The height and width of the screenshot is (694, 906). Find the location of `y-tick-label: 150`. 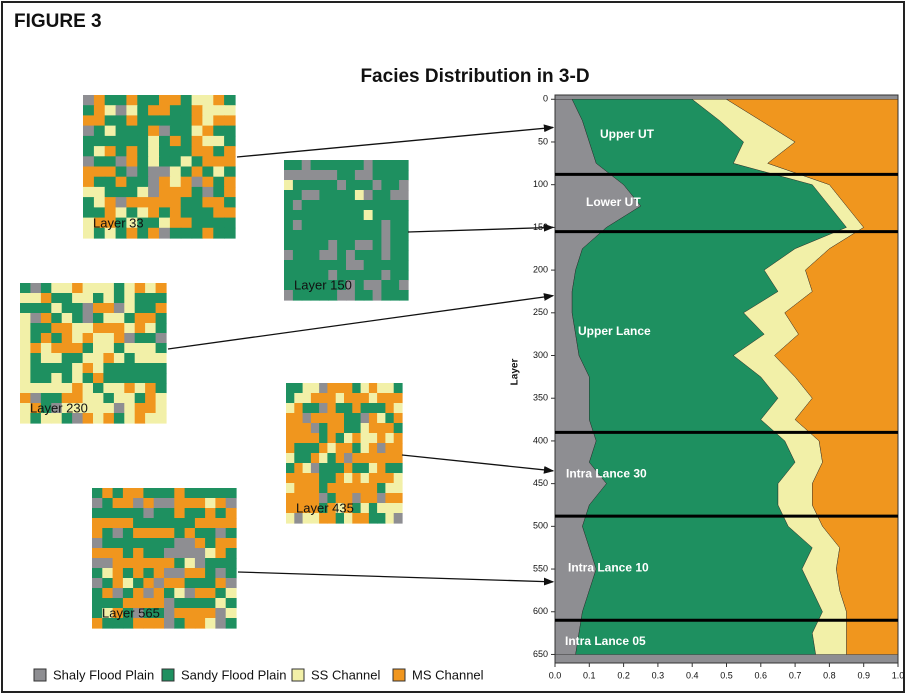

y-tick-label: 150 is located at coordinates (540, 227).